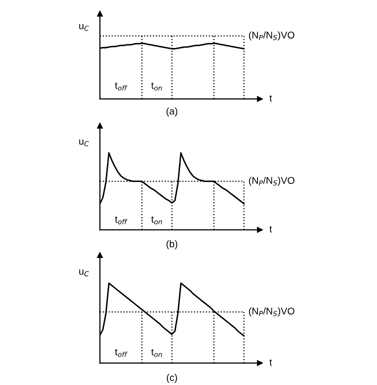 The width and height of the screenshot is (377, 385). What do you see at coordinates (172, 245) in the screenshot?
I see `text: (b)` at bounding box center [172, 245].